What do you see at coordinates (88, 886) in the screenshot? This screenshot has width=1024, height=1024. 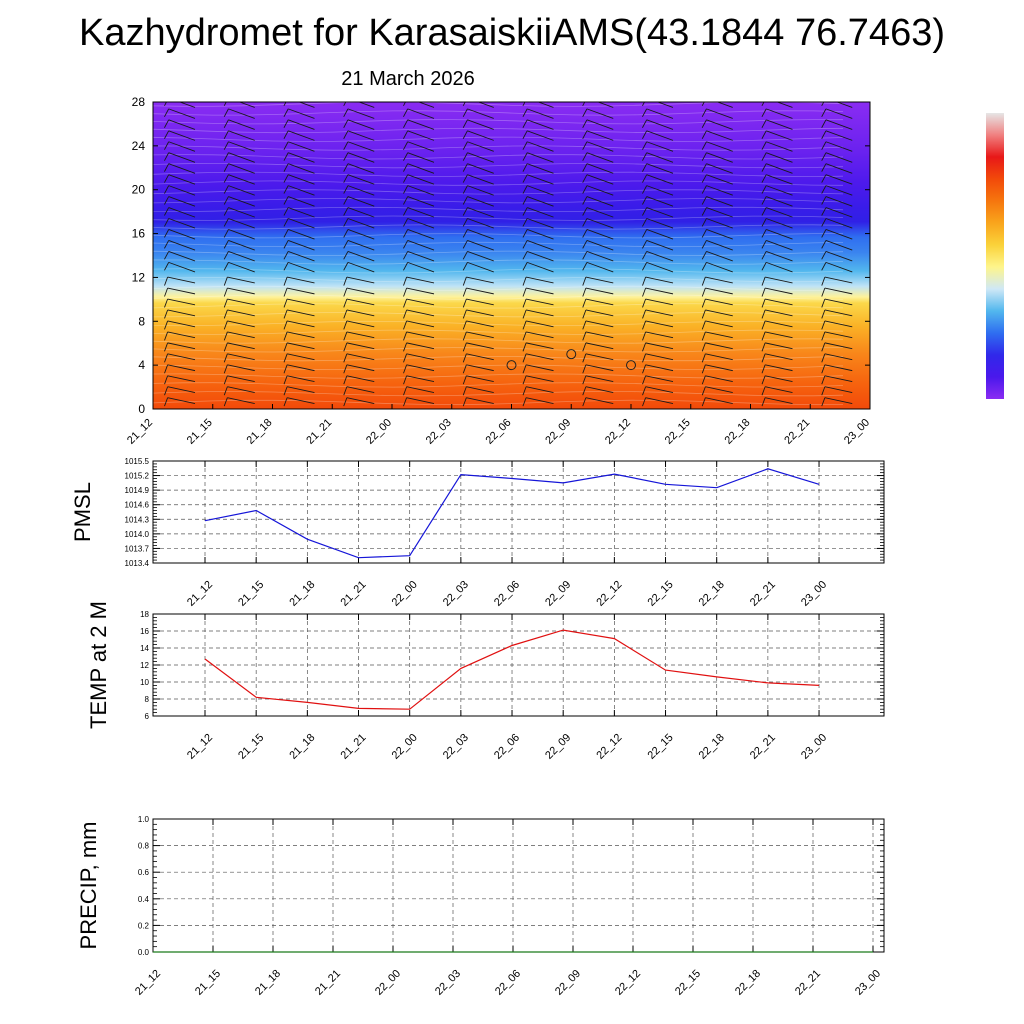 I see `precipitation-axis-label: PRECIP, mm` at bounding box center [88, 886].